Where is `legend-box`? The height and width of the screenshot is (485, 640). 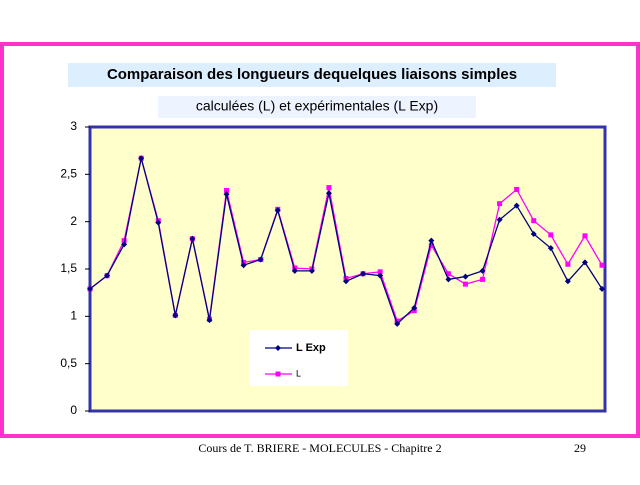
legend-box is located at coordinates (299, 358).